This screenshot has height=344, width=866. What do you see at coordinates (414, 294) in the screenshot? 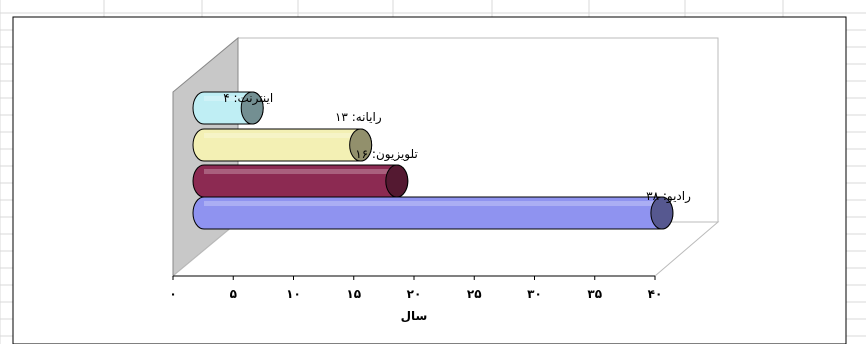
I see `x-tick-label: ۲۰` at bounding box center [414, 294].